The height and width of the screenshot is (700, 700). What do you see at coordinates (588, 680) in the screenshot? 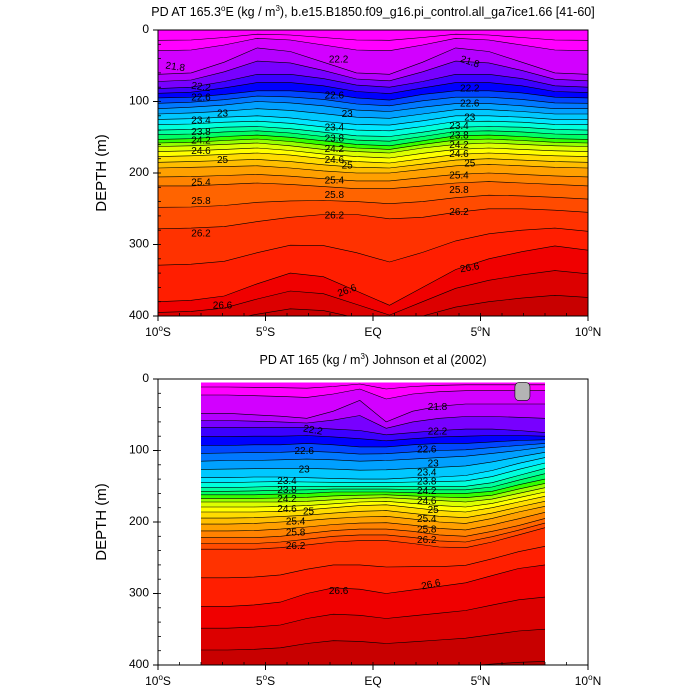
I see `x-tick-label: 10oN` at bounding box center [588, 680].